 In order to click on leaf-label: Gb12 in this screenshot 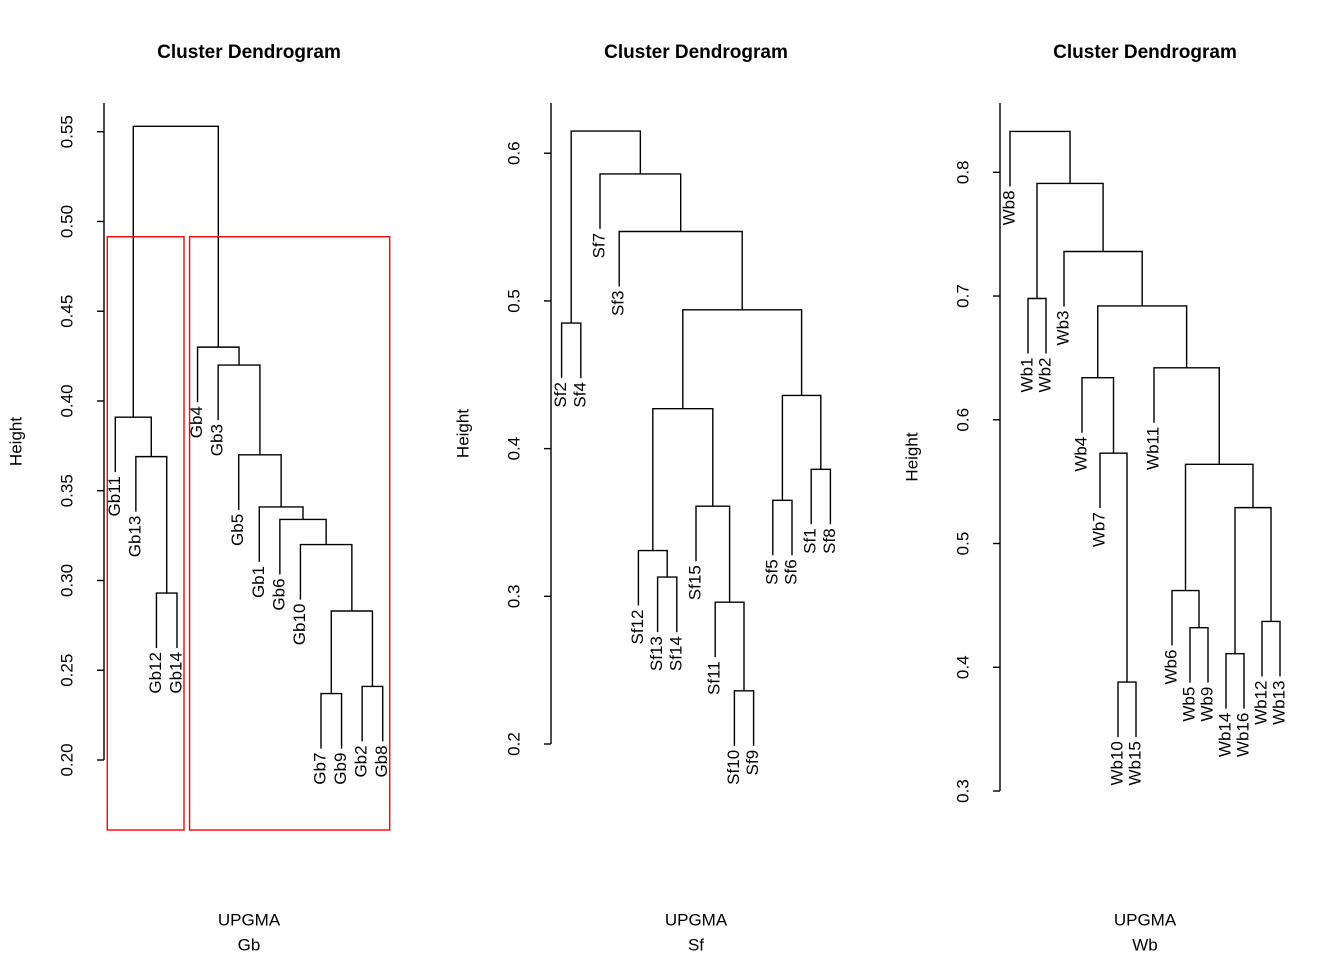, I will do `click(155, 673)`.